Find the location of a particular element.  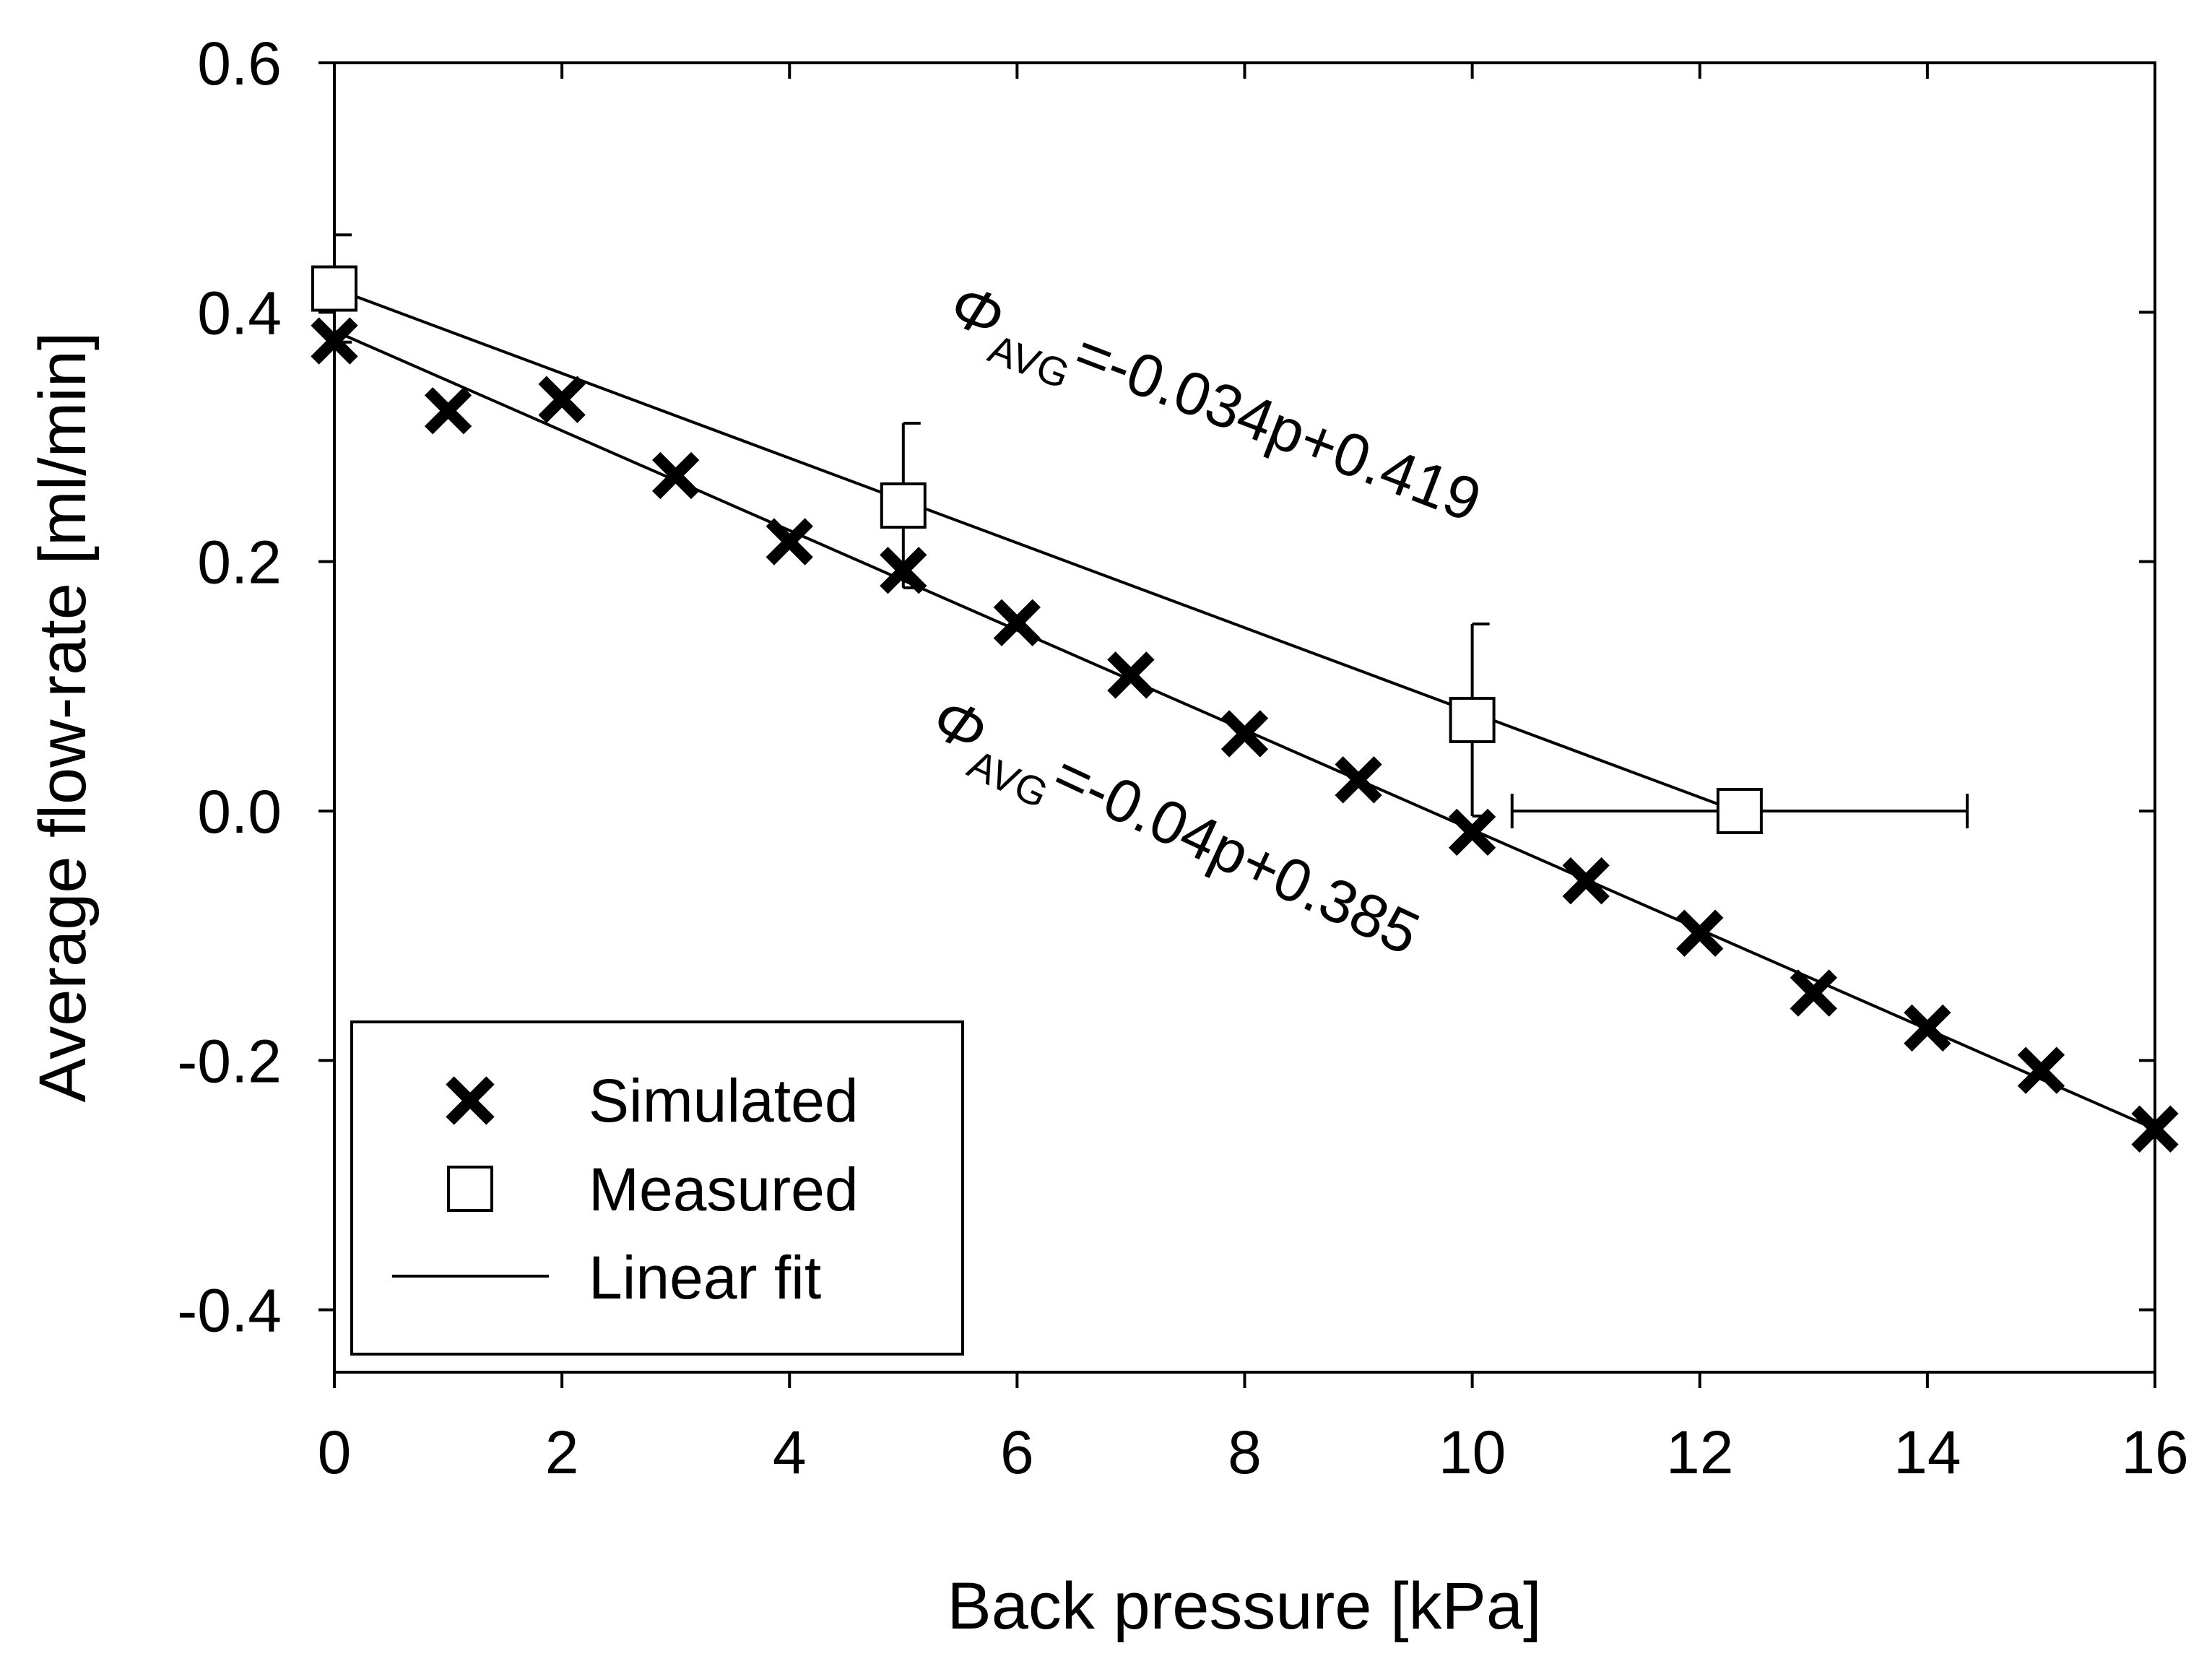

y-tick-label: 0.0 is located at coordinates (240, 812).